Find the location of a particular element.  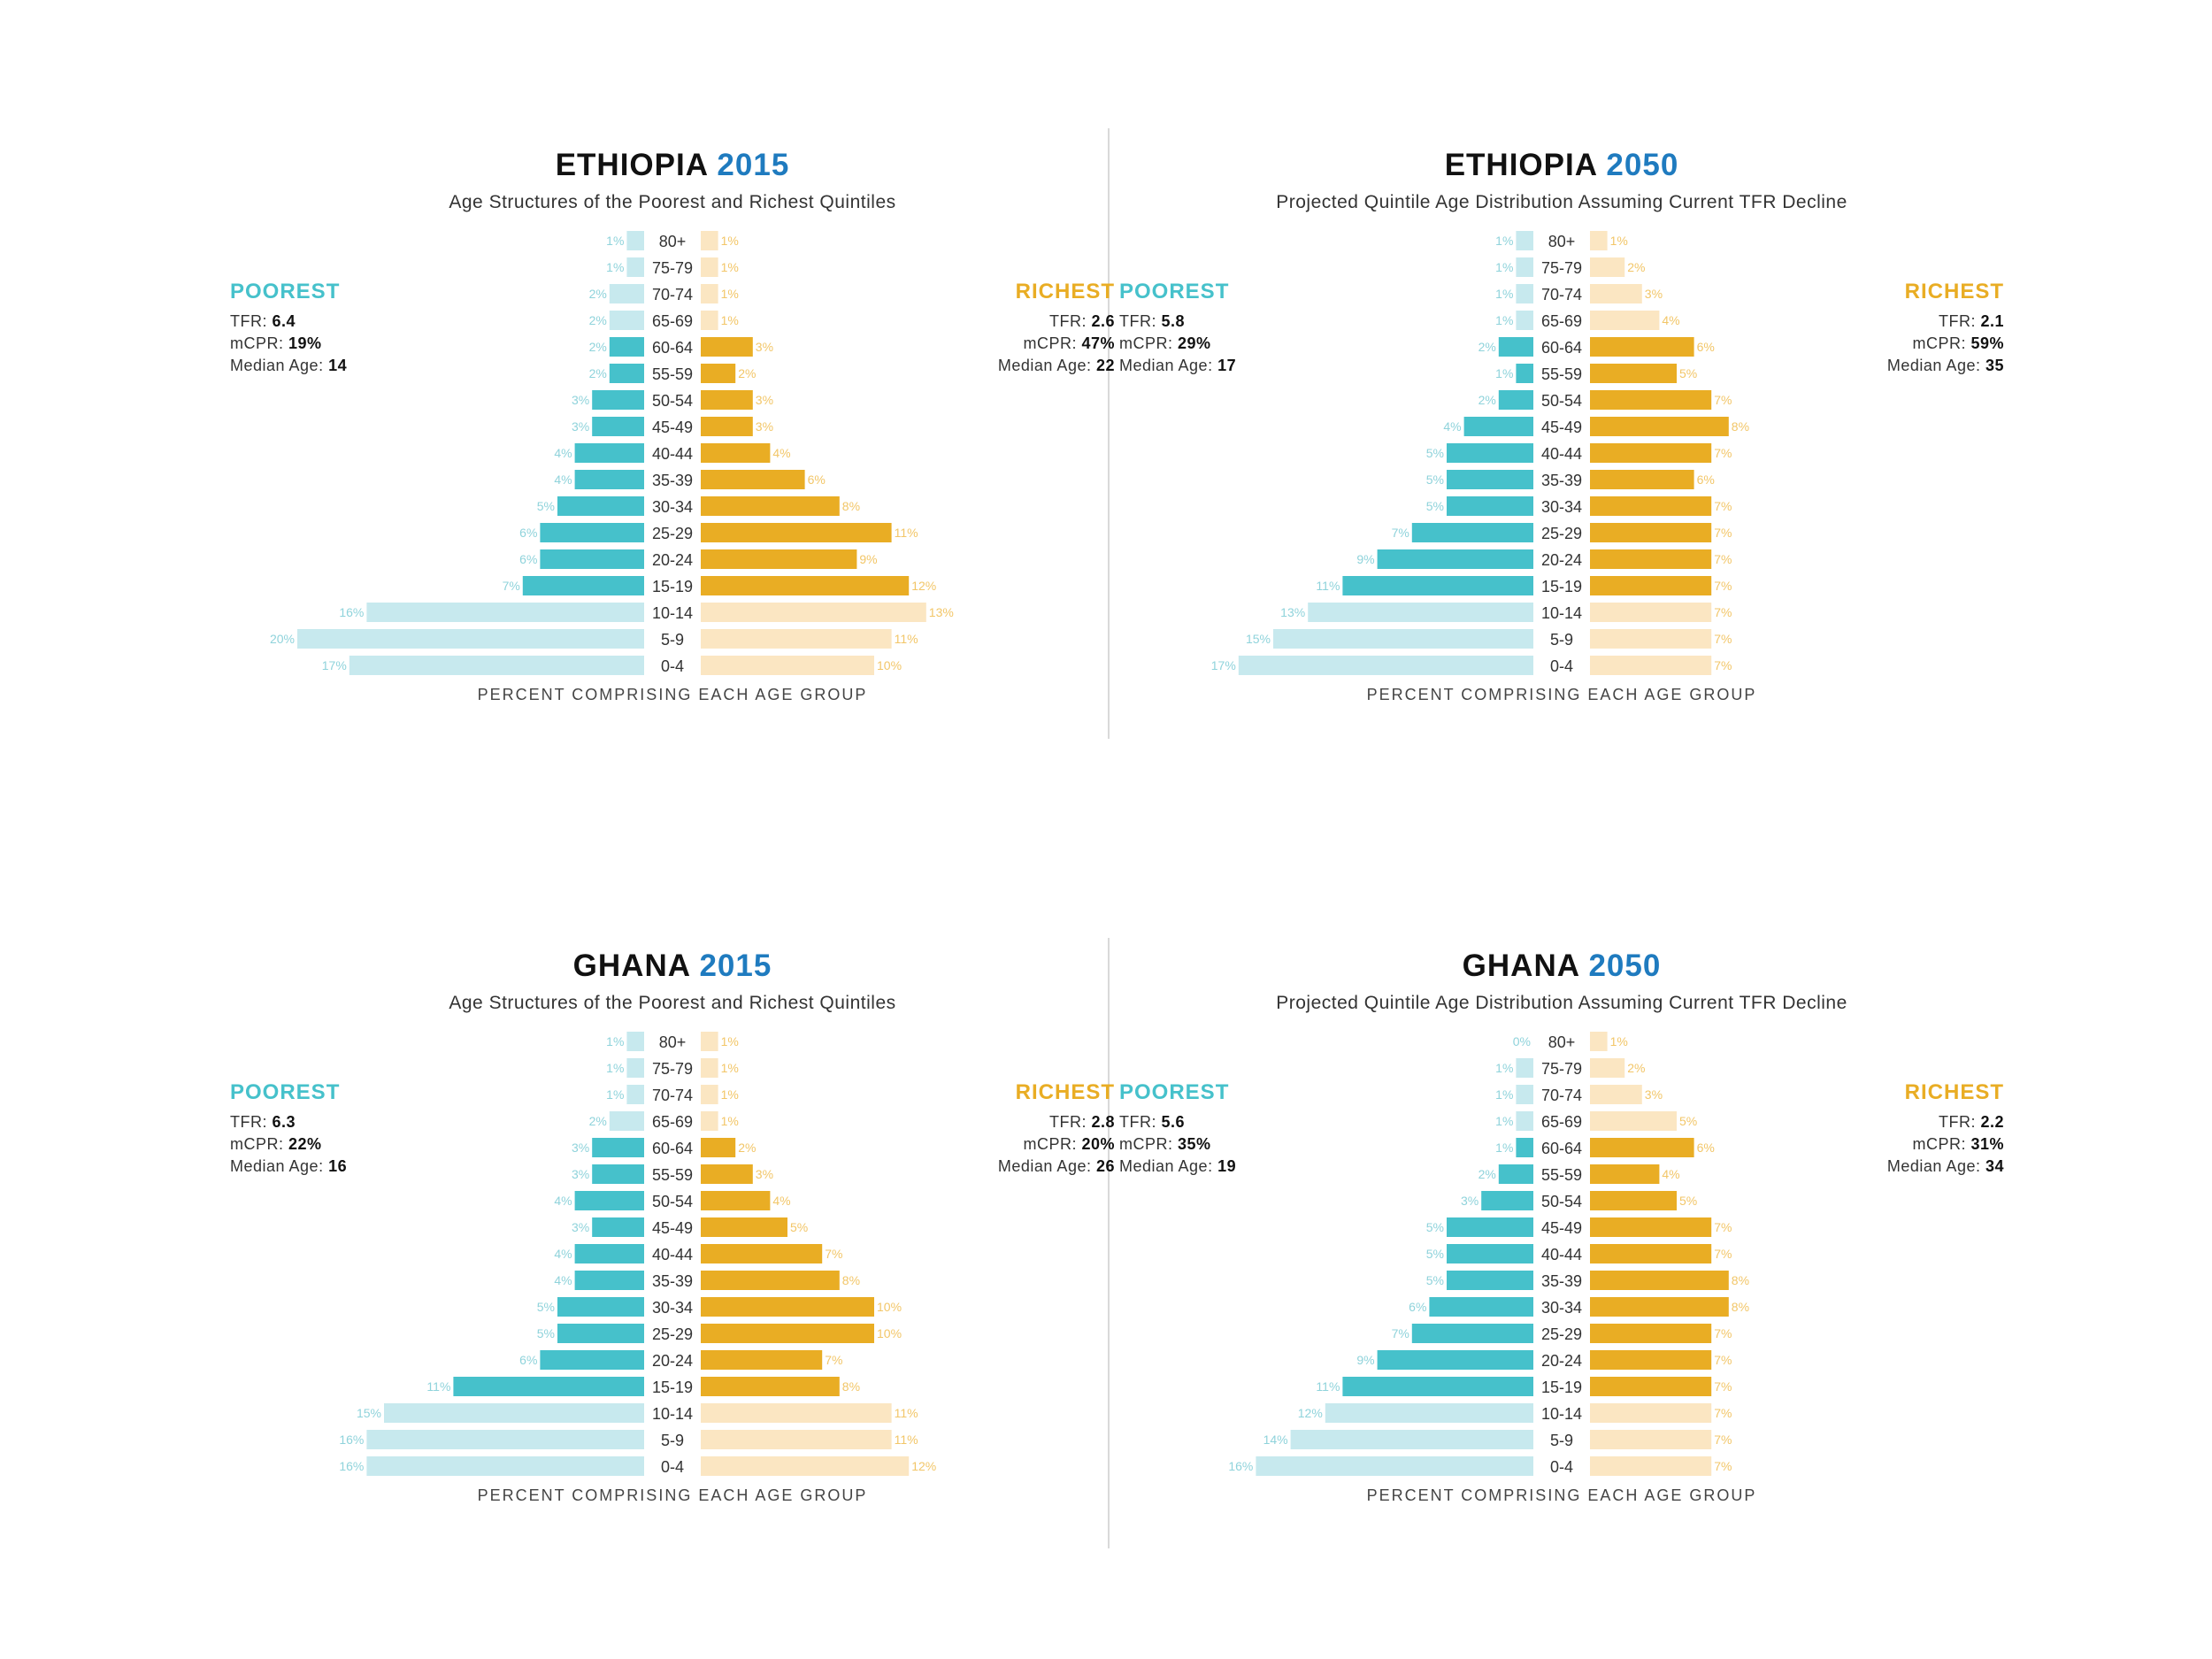

poorest-heading: POOREST is located at coordinates (1175, 1092).